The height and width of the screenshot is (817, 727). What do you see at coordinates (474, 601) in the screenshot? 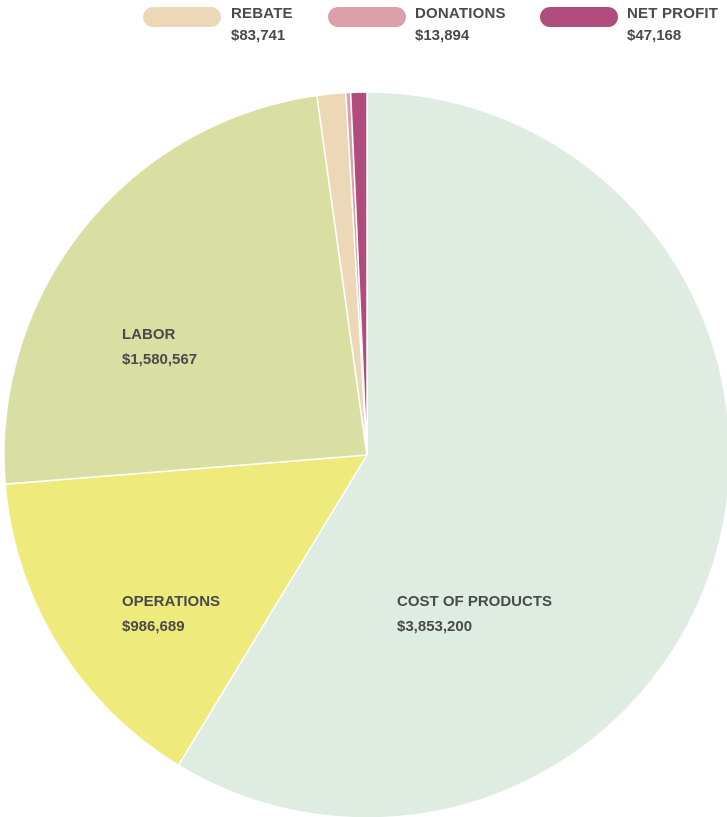
I see `slice-label-cost-of-products: COST OF PRODUCTS` at bounding box center [474, 601].